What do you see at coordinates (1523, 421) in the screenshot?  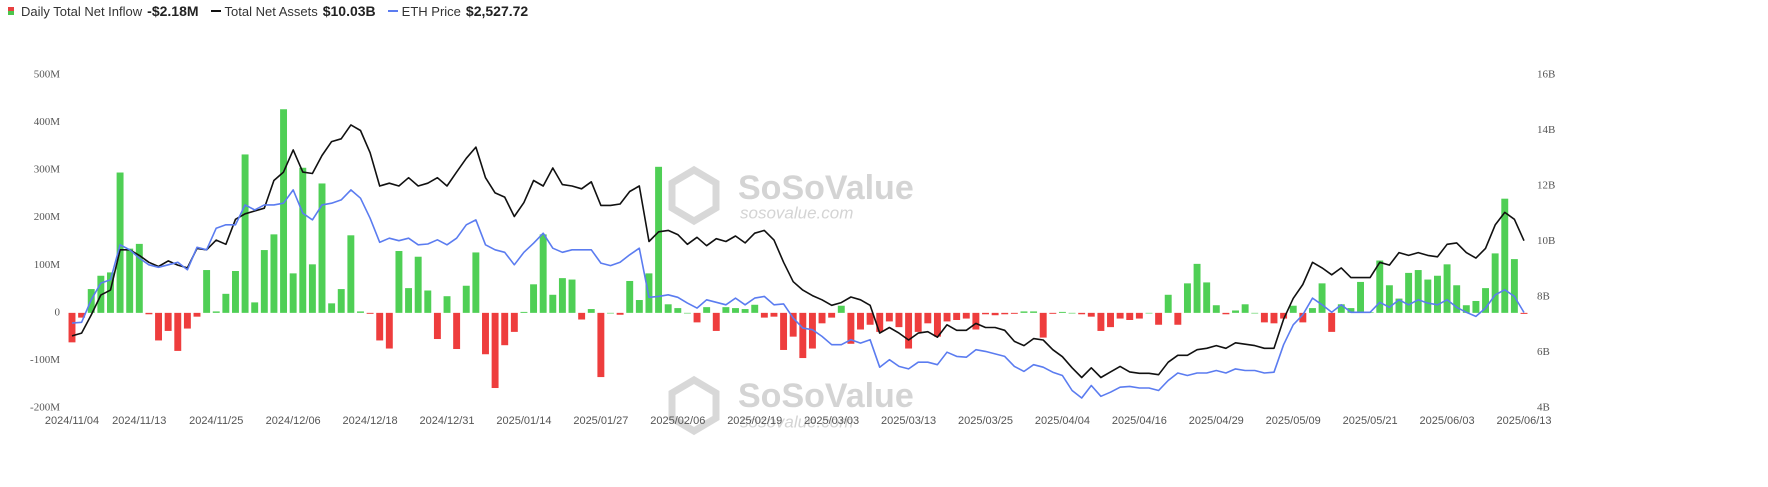 I see `x-tick-label: 2025/06/13` at bounding box center [1523, 421].